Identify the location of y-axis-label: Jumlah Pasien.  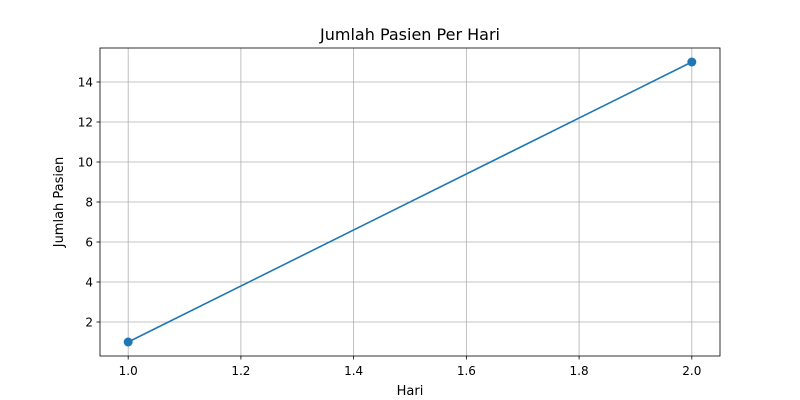
(59, 203).